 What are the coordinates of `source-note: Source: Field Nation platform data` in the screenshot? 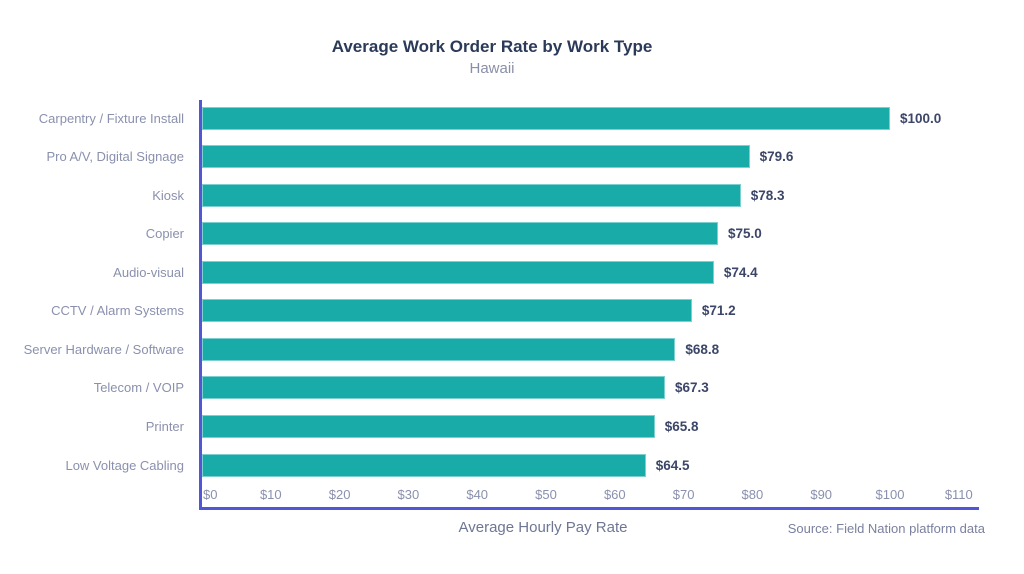 It's located at (886, 528).